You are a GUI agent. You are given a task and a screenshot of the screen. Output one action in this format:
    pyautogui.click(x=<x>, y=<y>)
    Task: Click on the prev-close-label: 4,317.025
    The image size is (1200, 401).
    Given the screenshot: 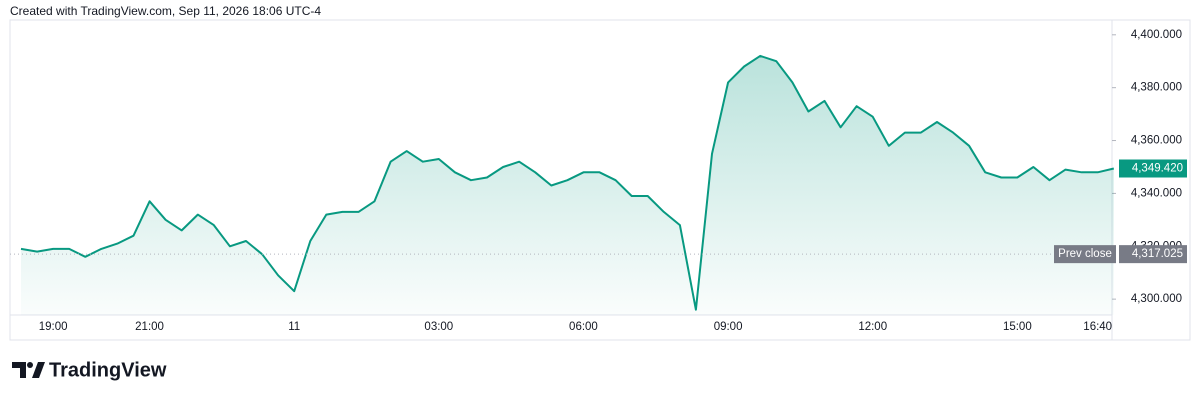 What is the action you would take?
    pyautogui.click(x=1157, y=254)
    